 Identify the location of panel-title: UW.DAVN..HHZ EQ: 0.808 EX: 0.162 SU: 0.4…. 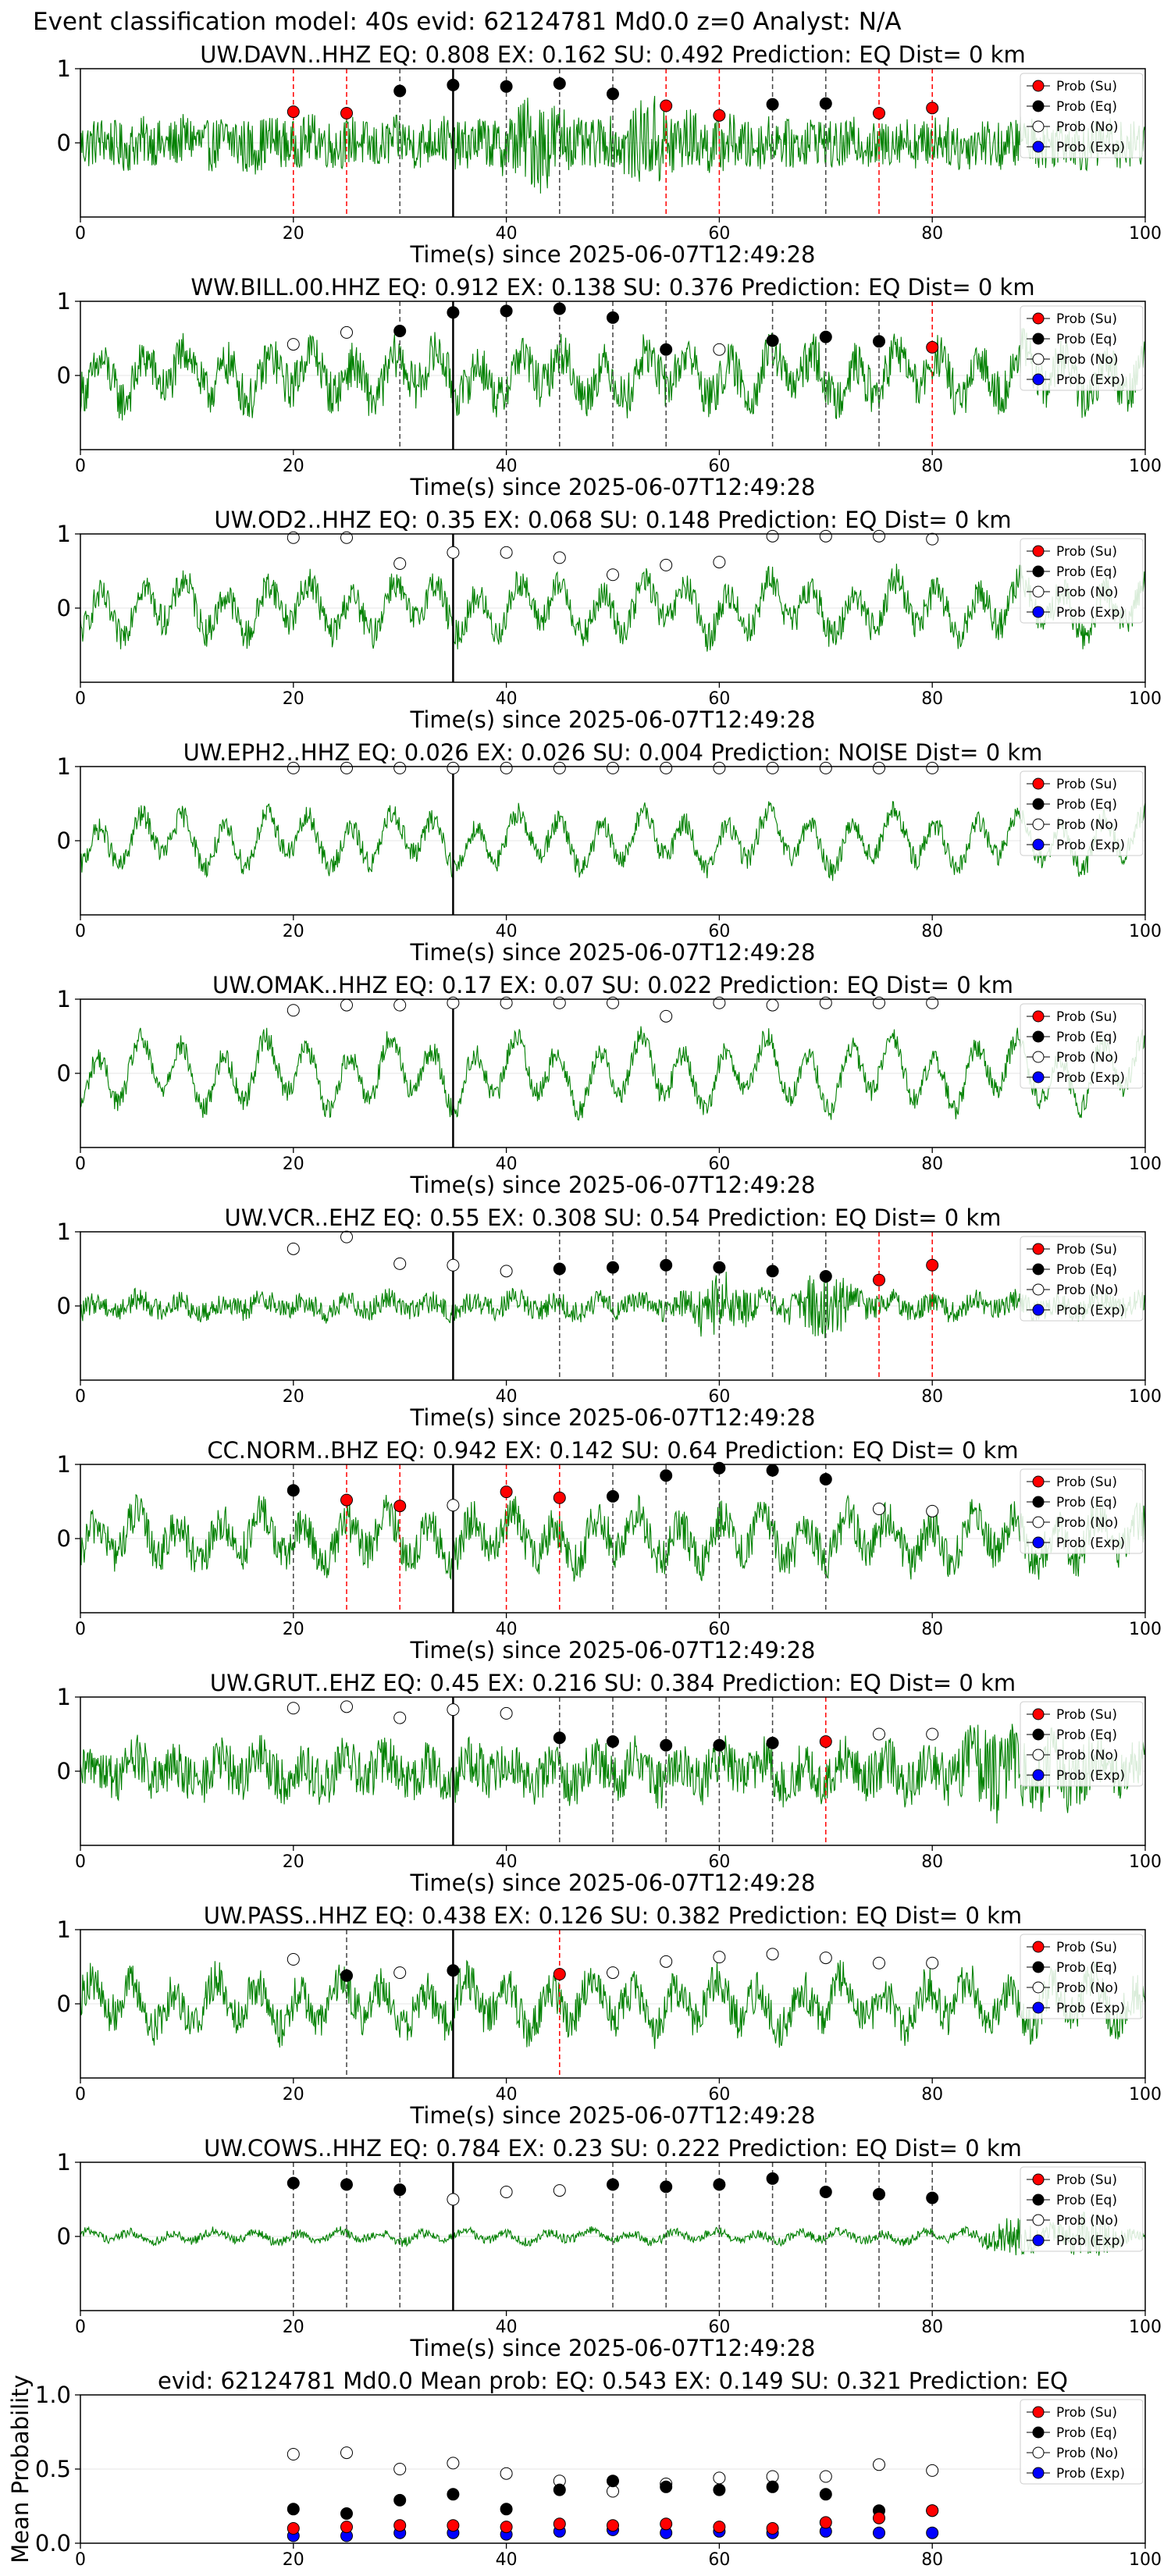
(612, 54).